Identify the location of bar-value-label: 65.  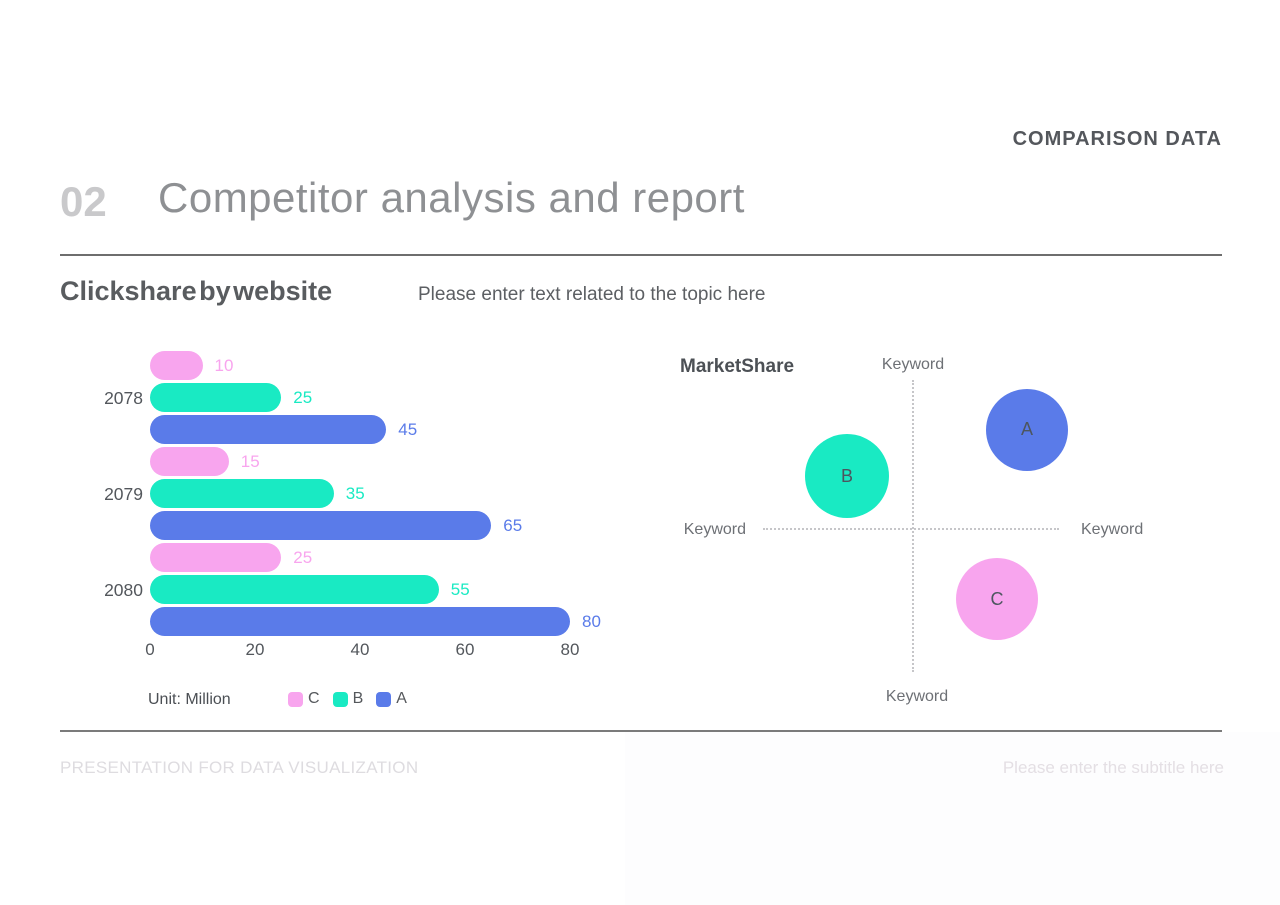
(513, 525).